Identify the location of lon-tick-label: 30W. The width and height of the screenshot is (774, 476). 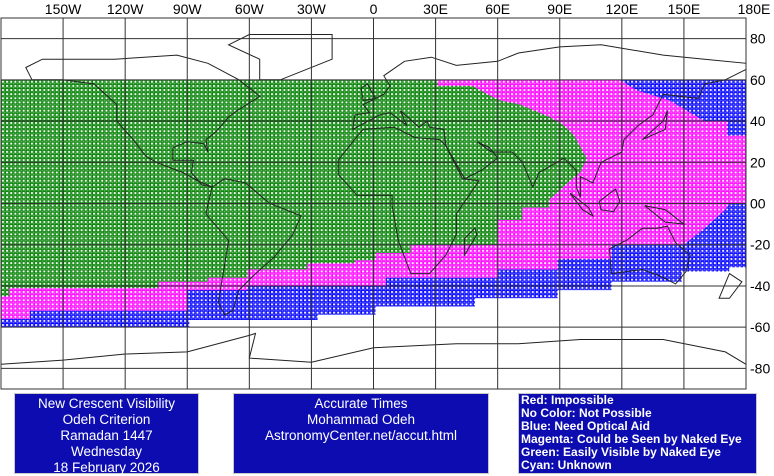
(312, 9).